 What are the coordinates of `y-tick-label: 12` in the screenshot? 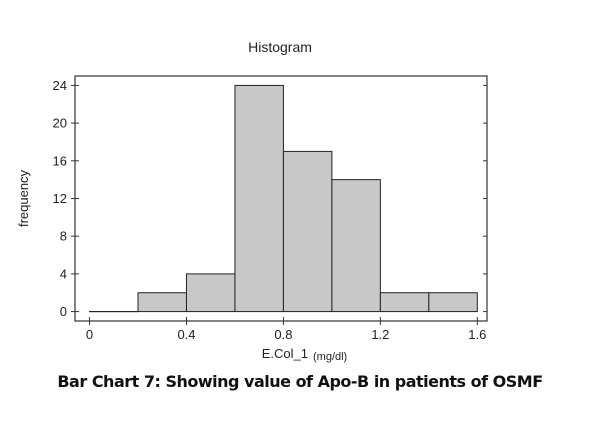 It's located at (60, 198).